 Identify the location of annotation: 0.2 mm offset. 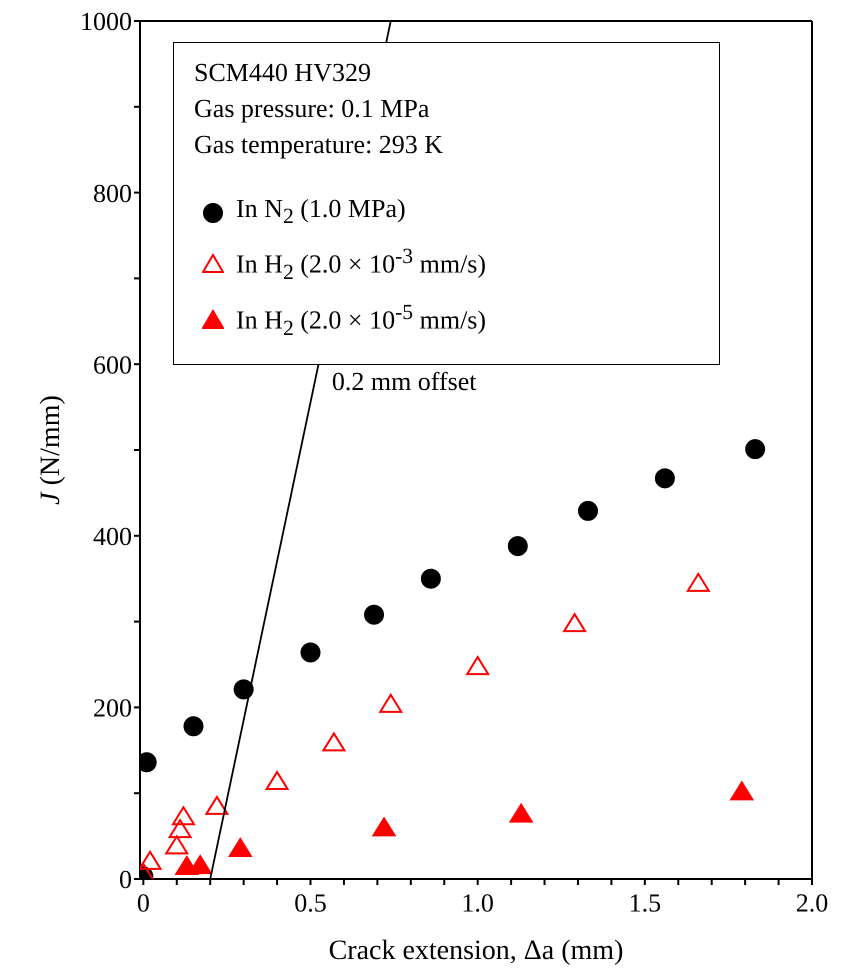
(405, 381).